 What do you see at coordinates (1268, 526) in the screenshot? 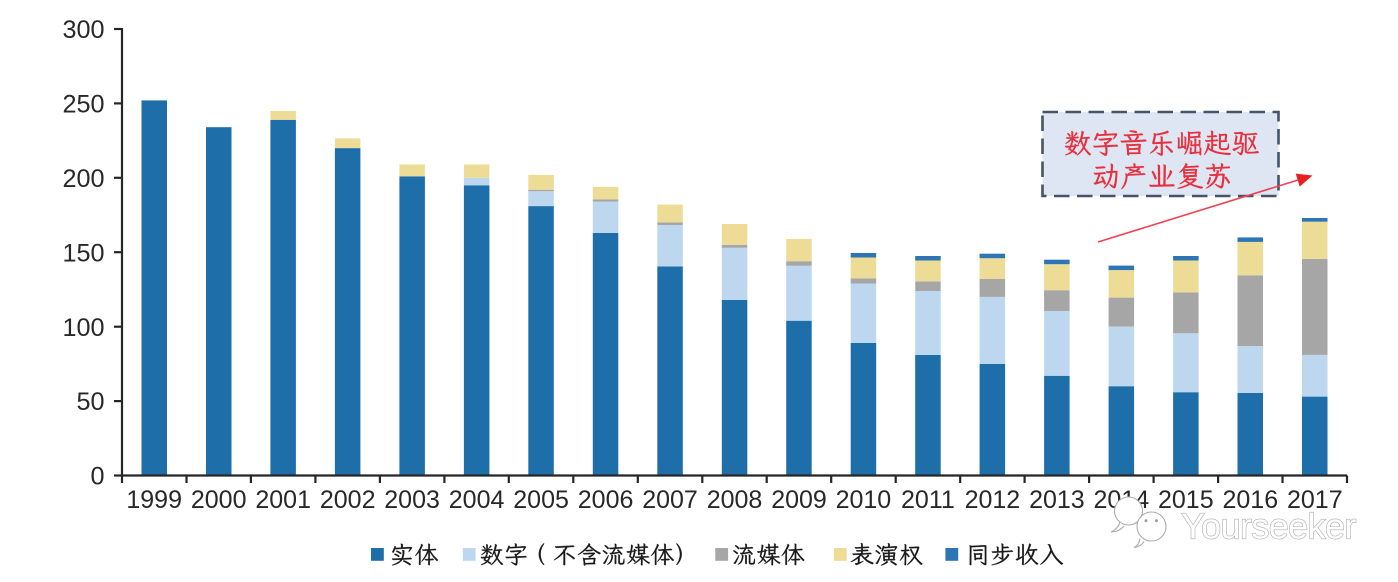
I see `svg-text: Yourseeker` at bounding box center [1268, 526].